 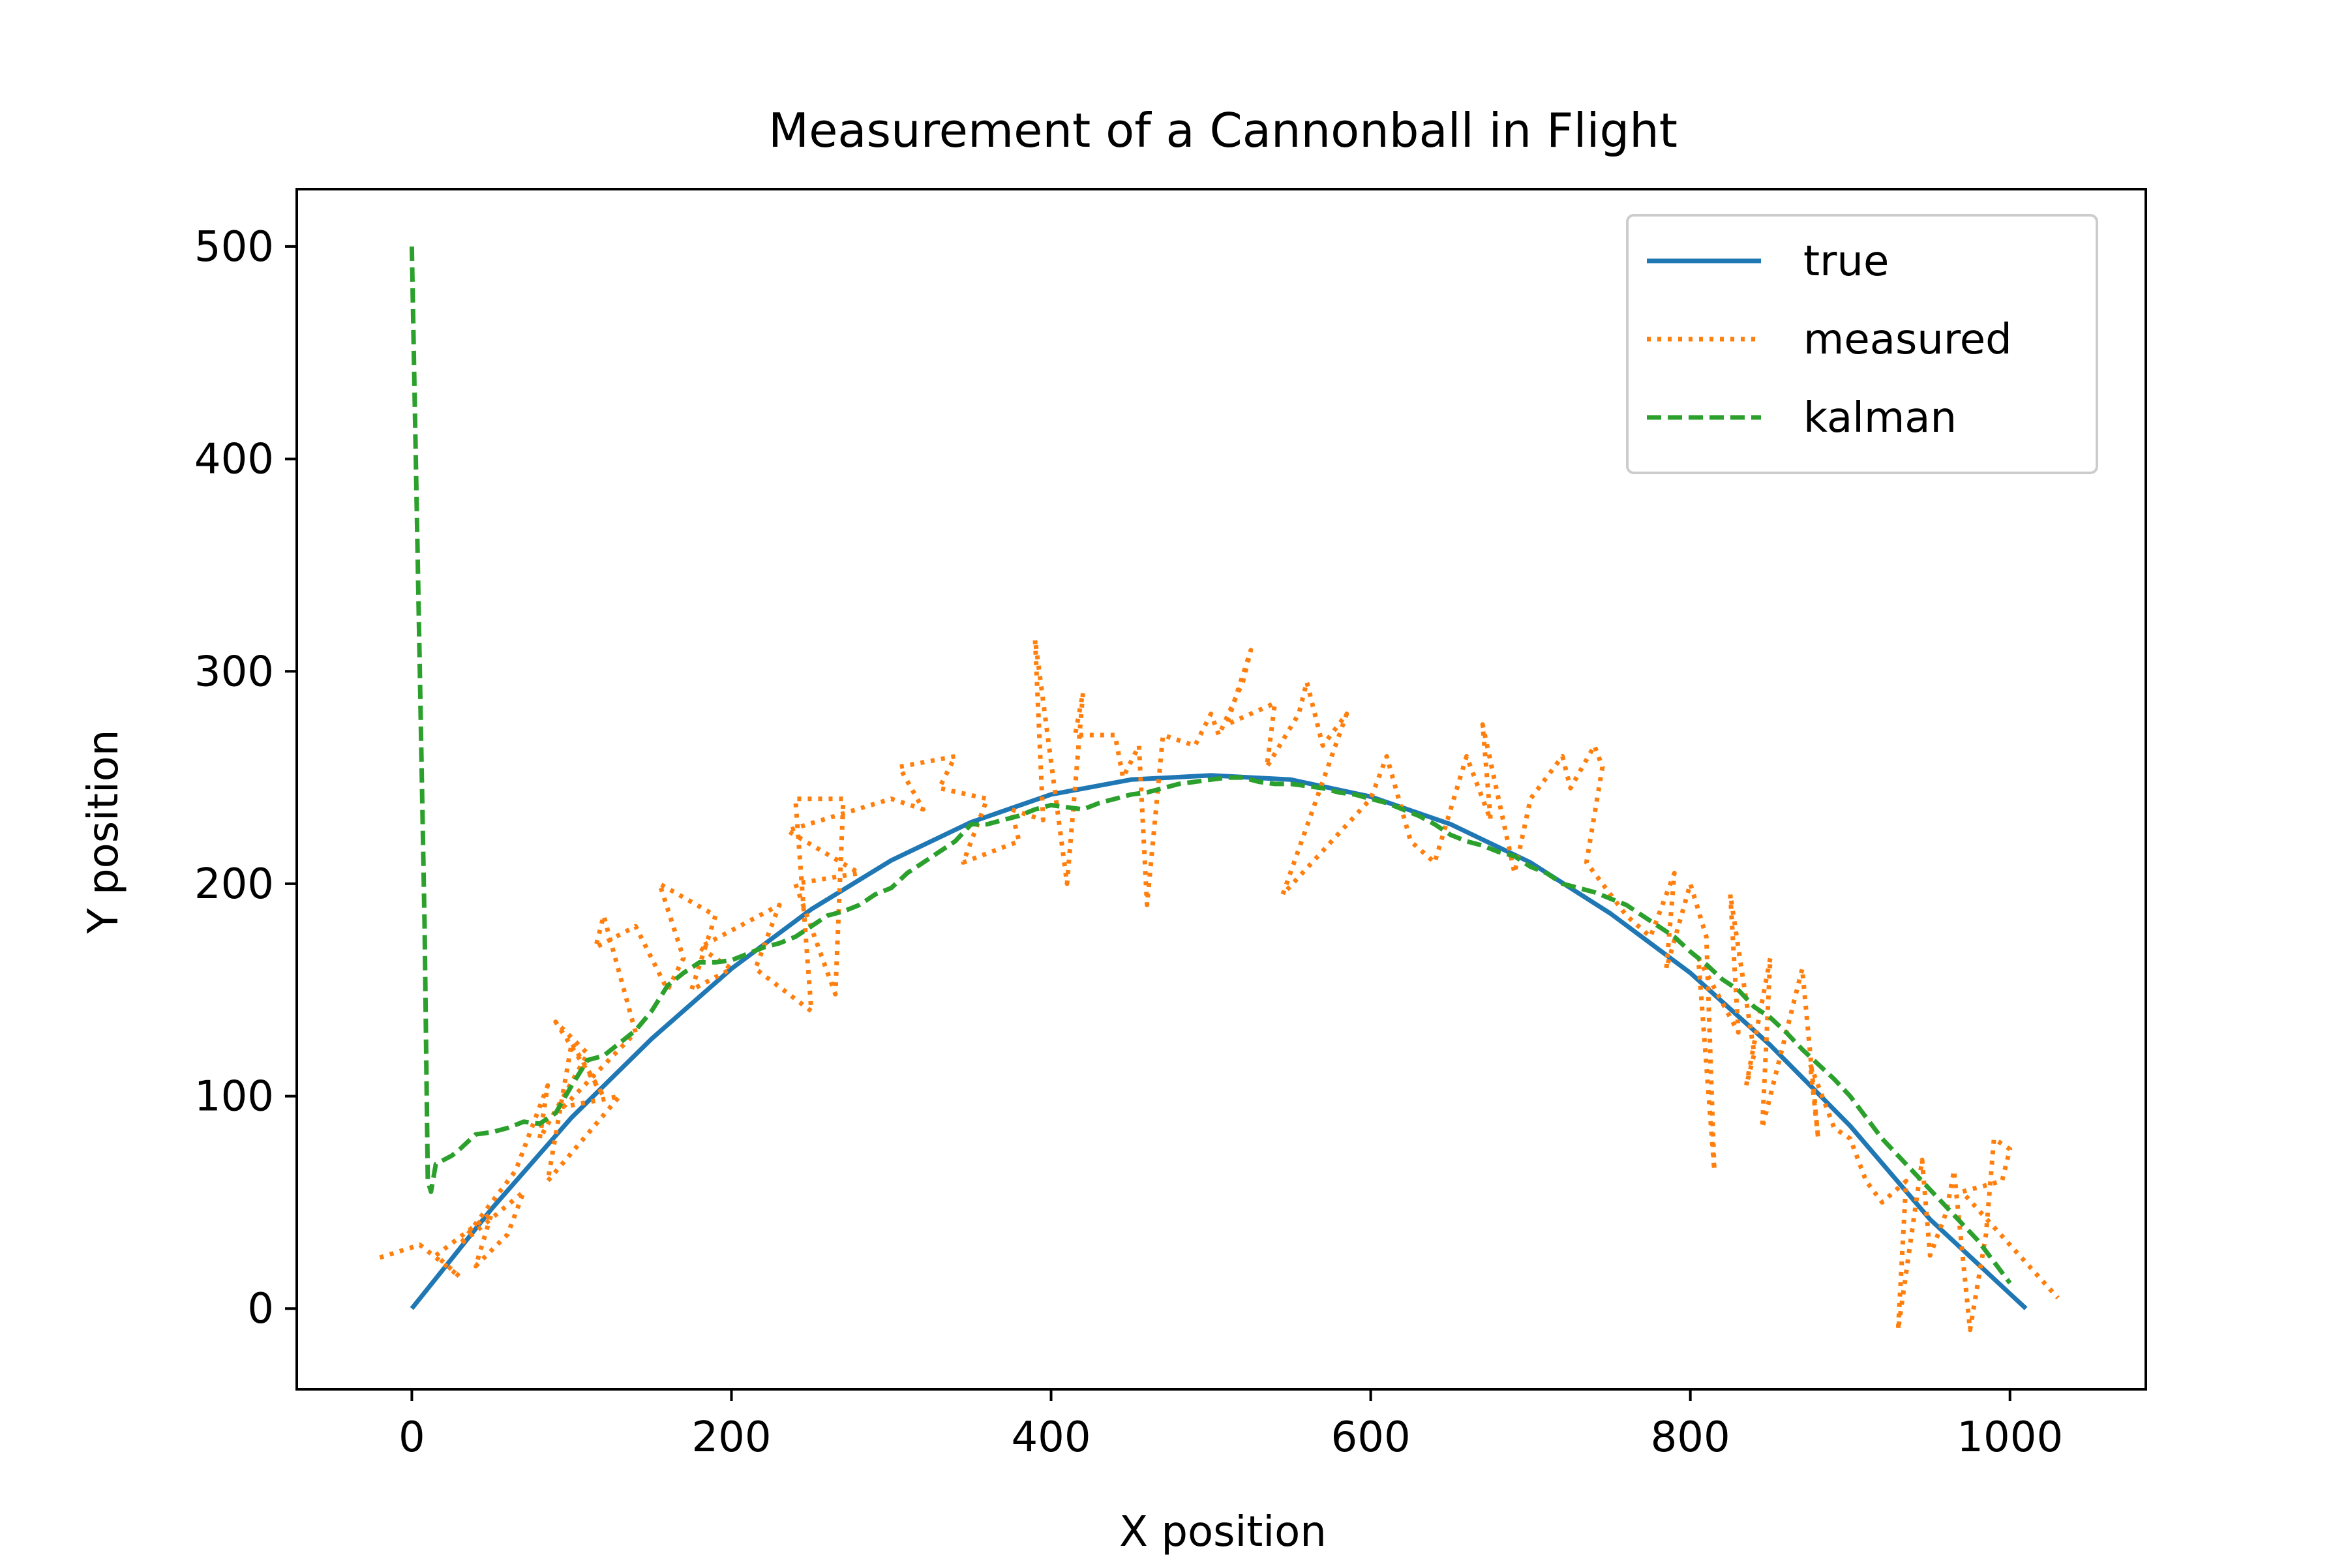 I want to click on y-tick-label: 0, so click(x=261, y=1309).